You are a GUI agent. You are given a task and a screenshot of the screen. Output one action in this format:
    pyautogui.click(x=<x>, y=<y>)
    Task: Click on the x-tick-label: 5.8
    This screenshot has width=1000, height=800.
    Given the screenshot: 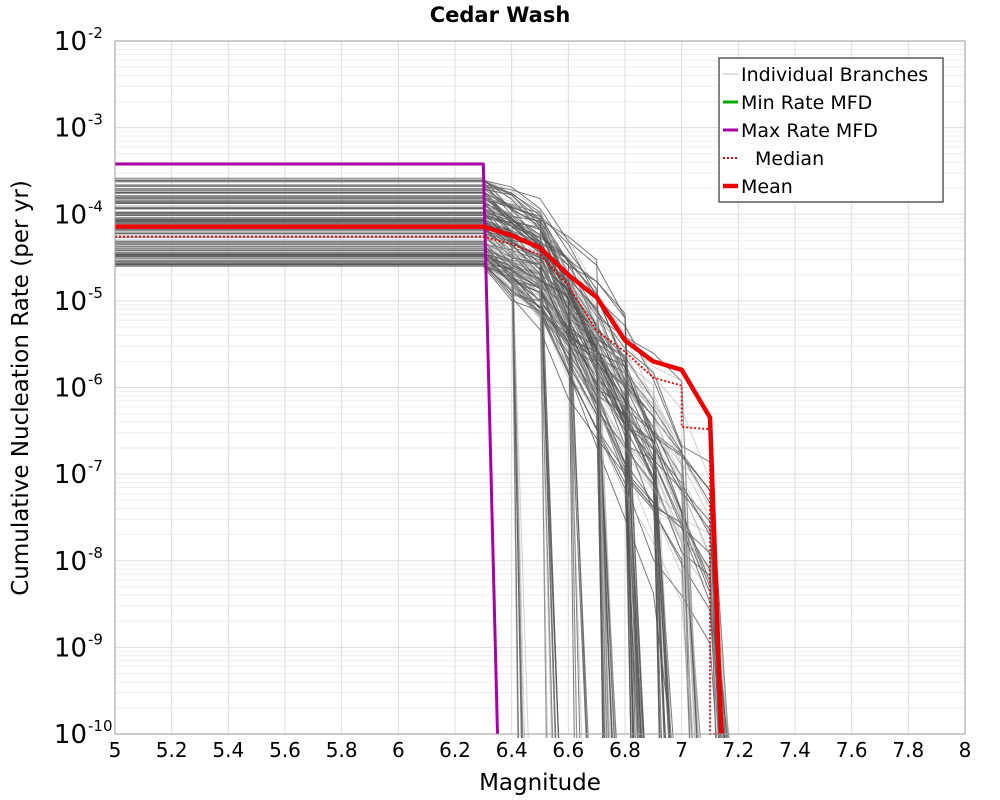 What is the action you would take?
    pyautogui.click(x=342, y=750)
    